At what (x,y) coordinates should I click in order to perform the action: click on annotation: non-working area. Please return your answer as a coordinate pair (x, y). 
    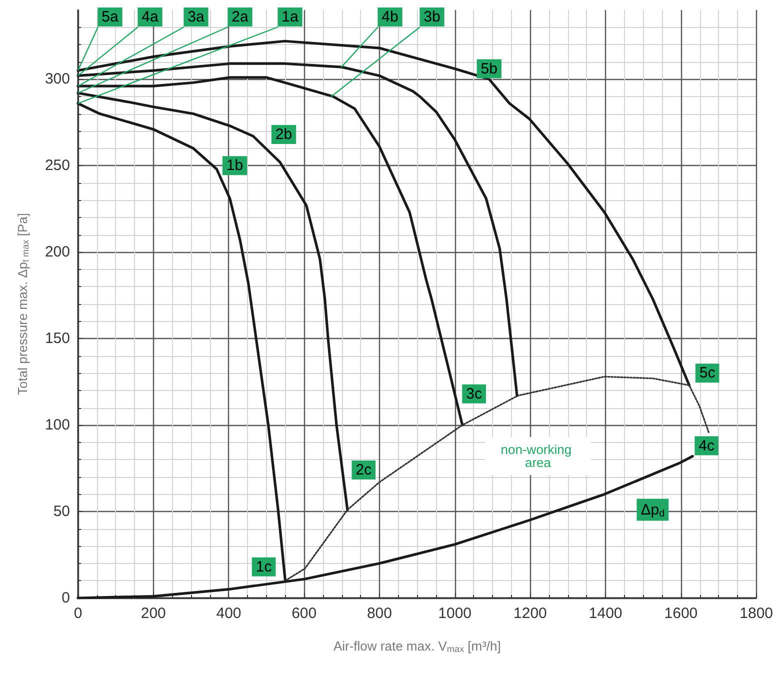
    Looking at the image, I should click on (538, 456).